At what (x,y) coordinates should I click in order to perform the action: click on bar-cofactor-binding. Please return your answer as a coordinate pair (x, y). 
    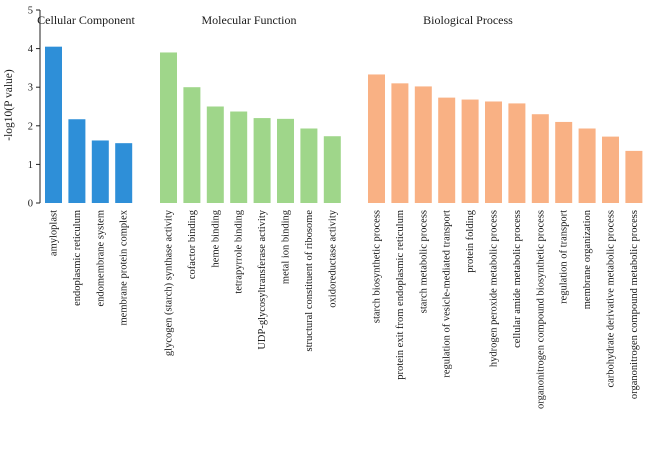
    Looking at the image, I should click on (192, 145).